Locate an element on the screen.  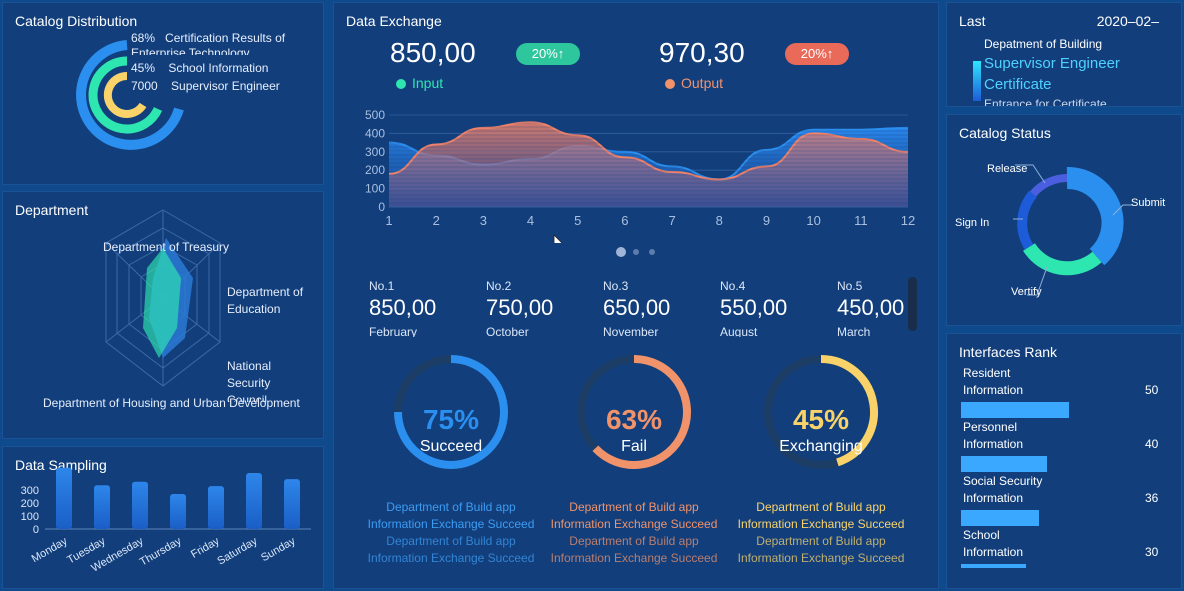
rank-month: August is located at coordinates (739, 331).